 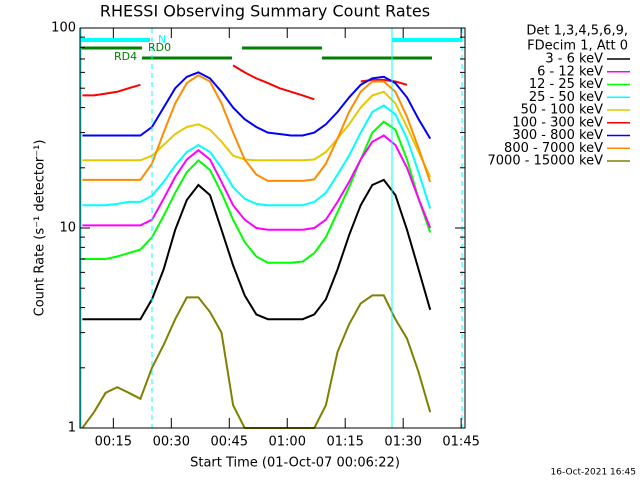 What do you see at coordinates (162, 39) in the screenshot?
I see `annotation: N` at bounding box center [162, 39].